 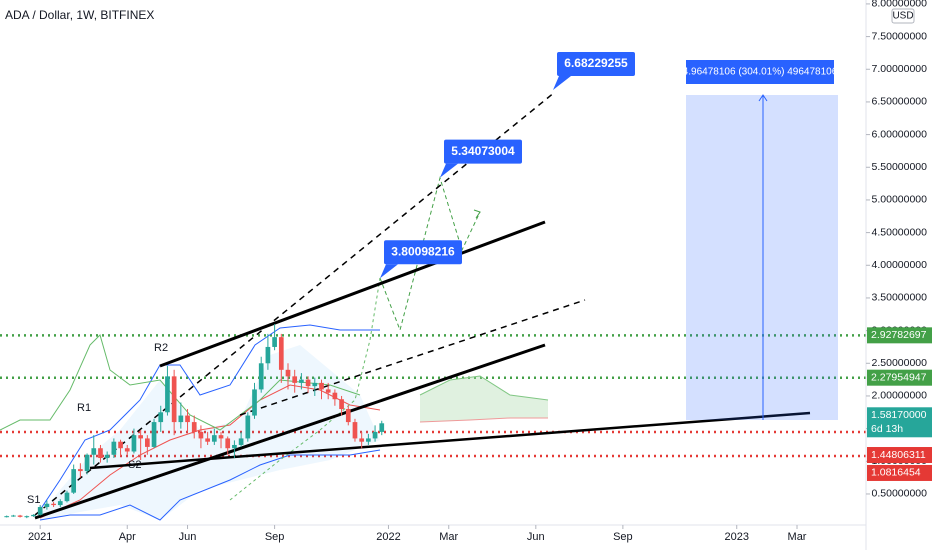 What do you see at coordinates (900, 494) in the screenshot?
I see `y-tick-label: 0.50000000` at bounding box center [900, 494].